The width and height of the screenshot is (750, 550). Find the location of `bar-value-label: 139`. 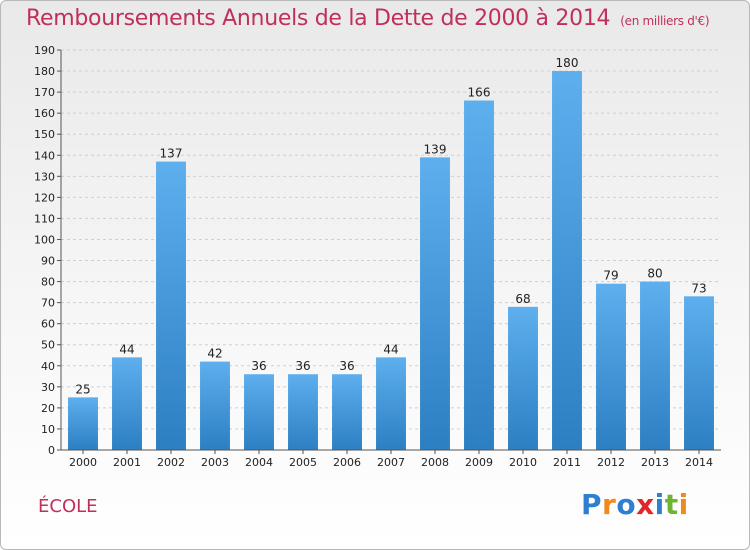

bar-value-label: 139 is located at coordinates (435, 149).